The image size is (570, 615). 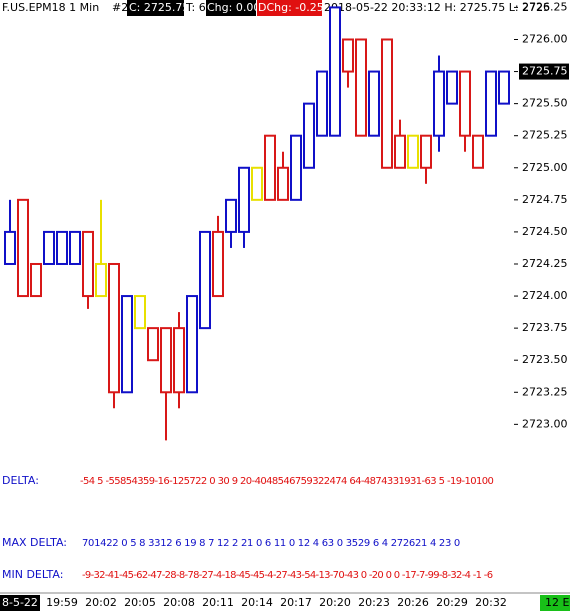 What do you see at coordinates (179, 602) in the screenshot?
I see `x-tick-label: 20:08` at bounding box center [179, 602].